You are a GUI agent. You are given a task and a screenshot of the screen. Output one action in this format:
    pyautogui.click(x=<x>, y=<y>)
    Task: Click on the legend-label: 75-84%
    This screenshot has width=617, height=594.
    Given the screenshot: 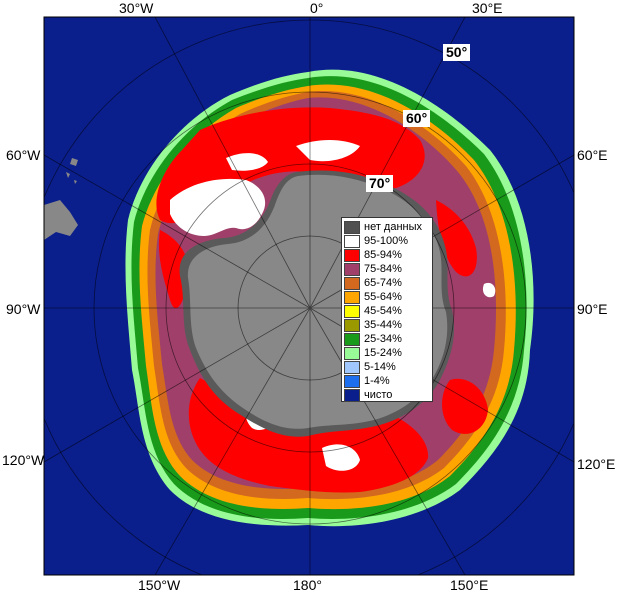 What is the action you would take?
    pyautogui.click(x=383, y=269)
    